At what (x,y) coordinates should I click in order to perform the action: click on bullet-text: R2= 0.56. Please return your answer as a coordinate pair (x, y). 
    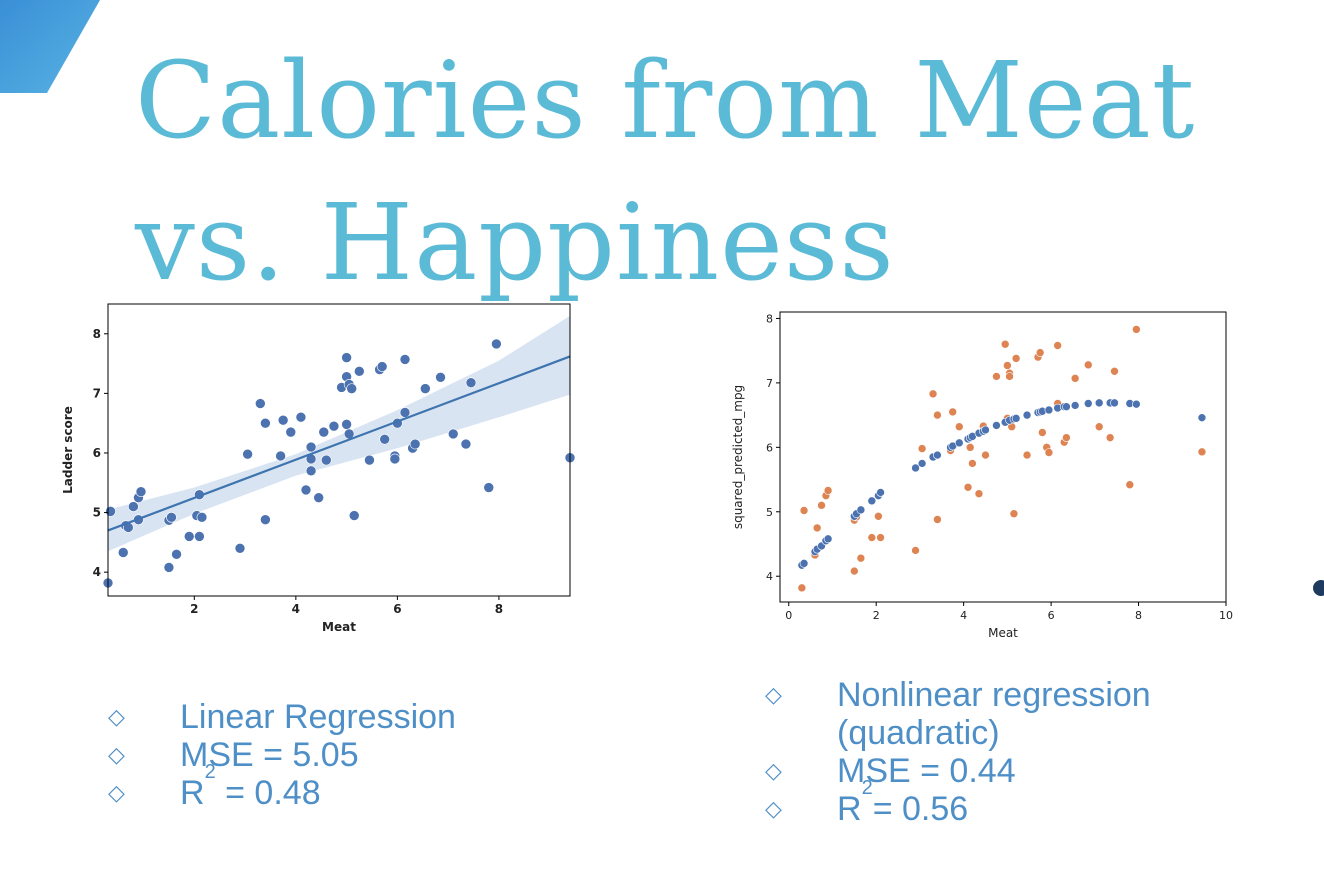
    Looking at the image, I should click on (902, 803).